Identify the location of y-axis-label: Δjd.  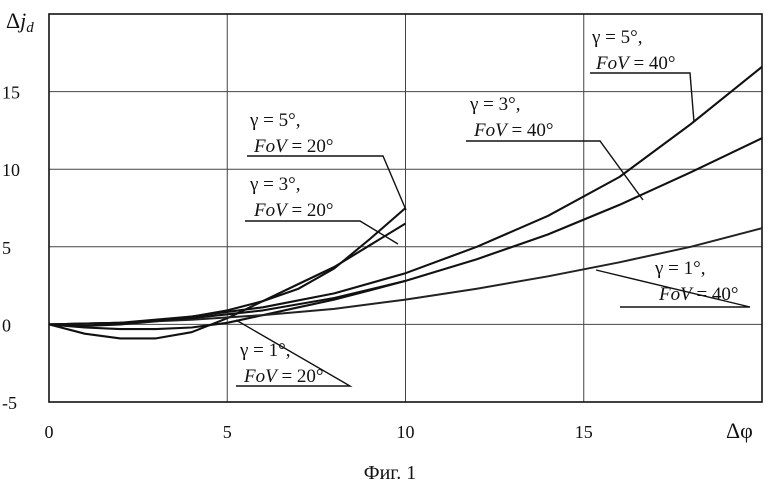
(20, 22).